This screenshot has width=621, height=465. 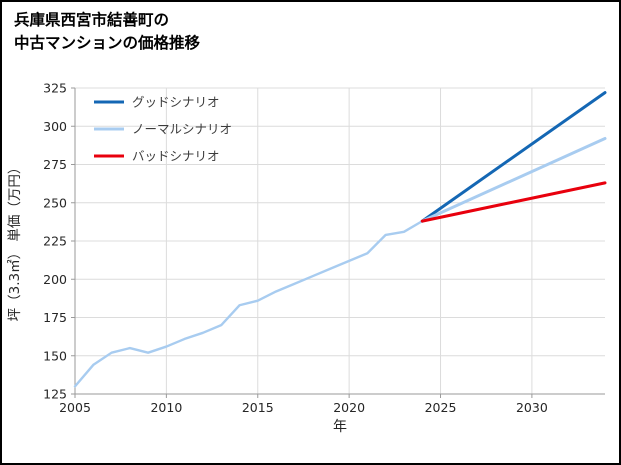 What do you see at coordinates (55, 394) in the screenshot?
I see `y-tick-label: 125` at bounding box center [55, 394].